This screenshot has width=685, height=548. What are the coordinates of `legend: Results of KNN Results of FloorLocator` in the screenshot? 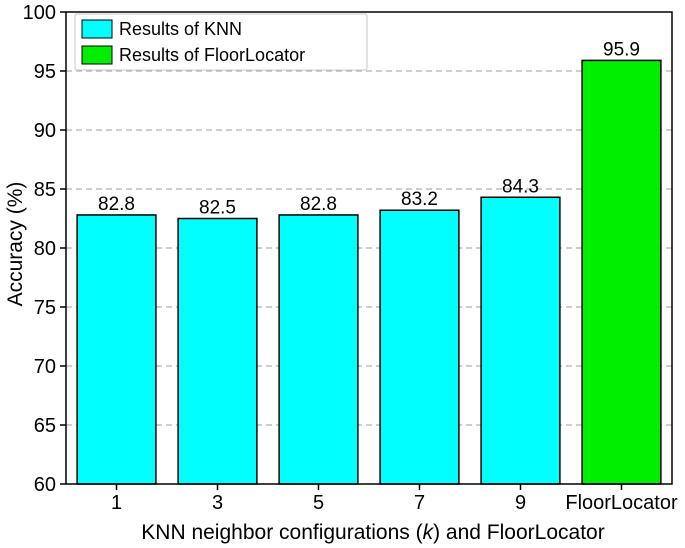 It's located at (221, 42).